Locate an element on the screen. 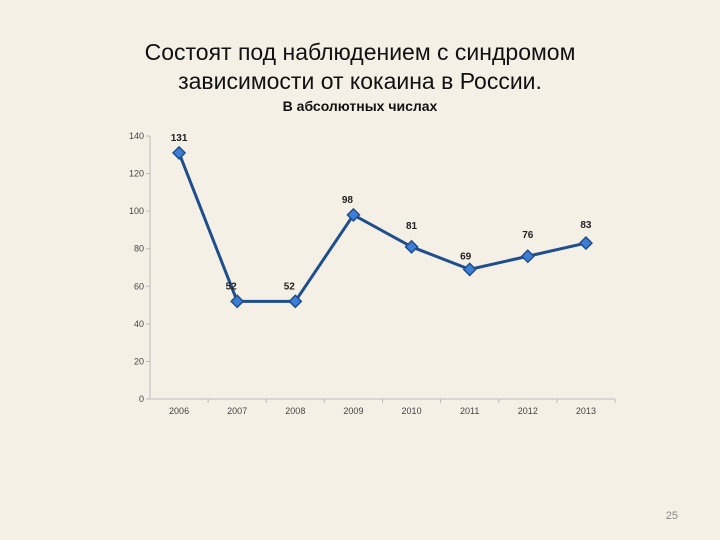 The image size is (720, 540). x-tick-labels: 2006 2007 2008 2009 2010 2011 2012 2013 is located at coordinates (382, 411).